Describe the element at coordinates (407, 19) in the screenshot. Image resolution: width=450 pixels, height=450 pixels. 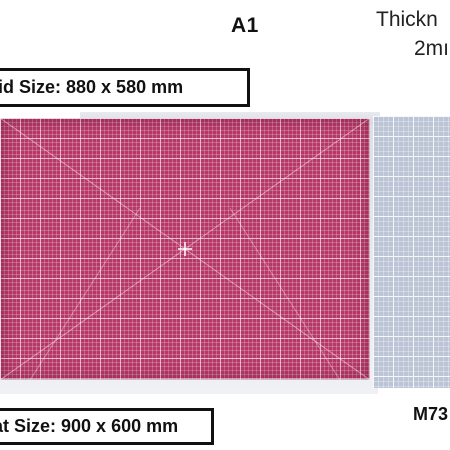
I see `thickness-label-line1: Thickn` at that location.